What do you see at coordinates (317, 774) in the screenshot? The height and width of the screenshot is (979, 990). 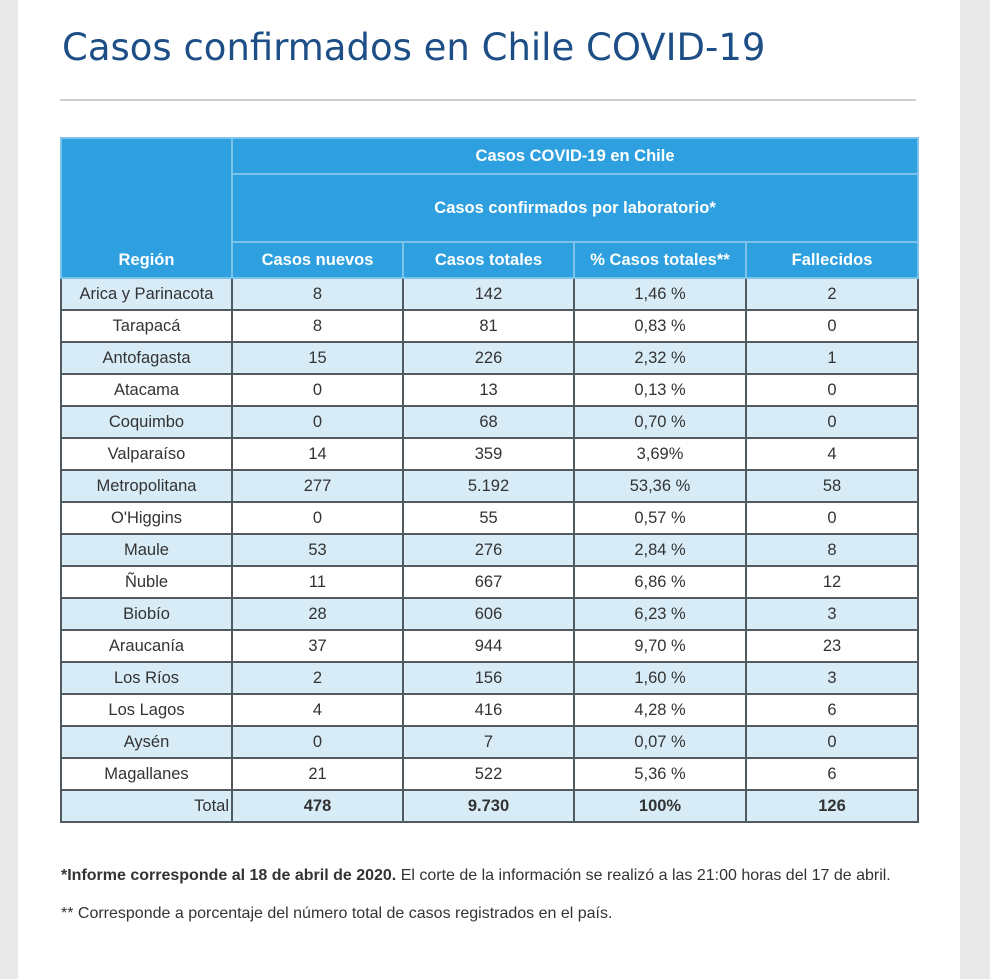 I see `cell-casos-nuevos: 21` at bounding box center [317, 774].